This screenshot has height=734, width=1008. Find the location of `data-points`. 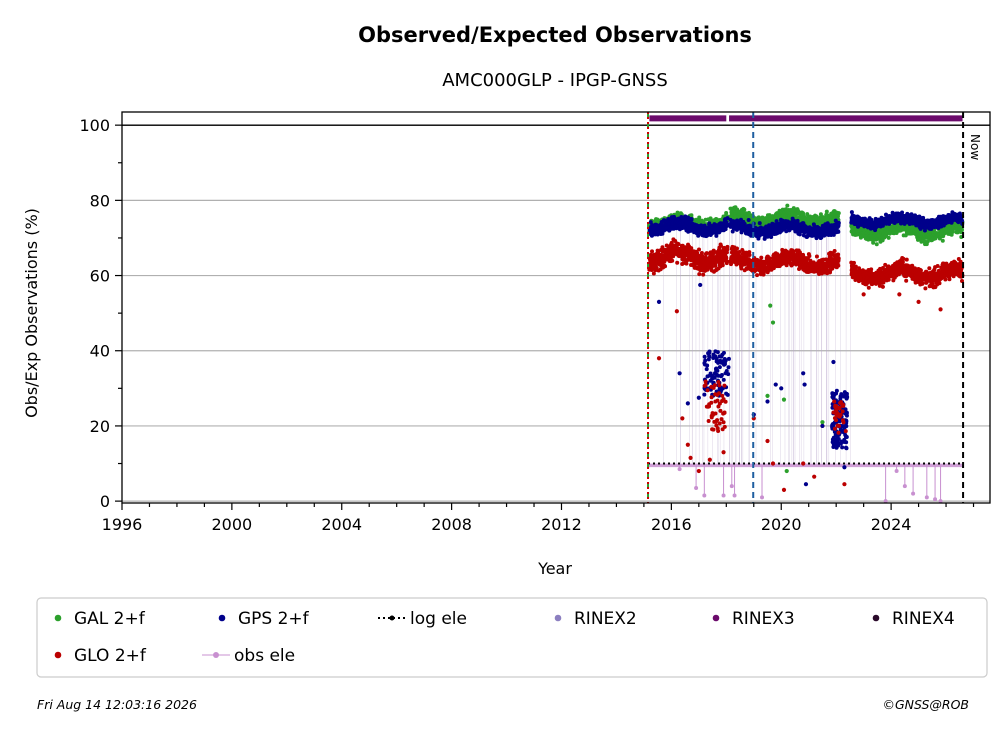

data-points is located at coordinates (806, 347).